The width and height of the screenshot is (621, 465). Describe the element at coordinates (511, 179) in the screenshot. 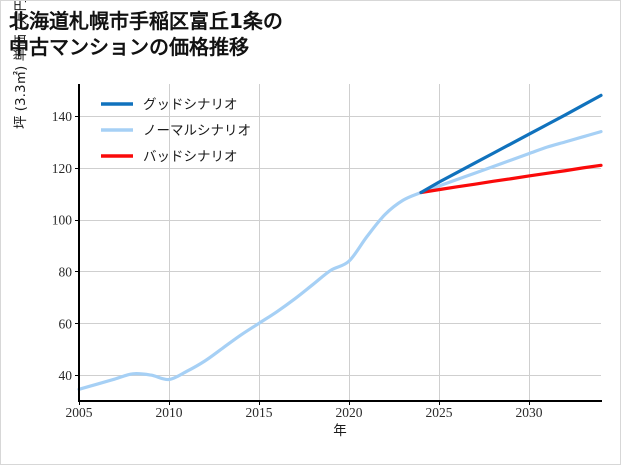

I see `series-line-バッドシナリオ` at that location.